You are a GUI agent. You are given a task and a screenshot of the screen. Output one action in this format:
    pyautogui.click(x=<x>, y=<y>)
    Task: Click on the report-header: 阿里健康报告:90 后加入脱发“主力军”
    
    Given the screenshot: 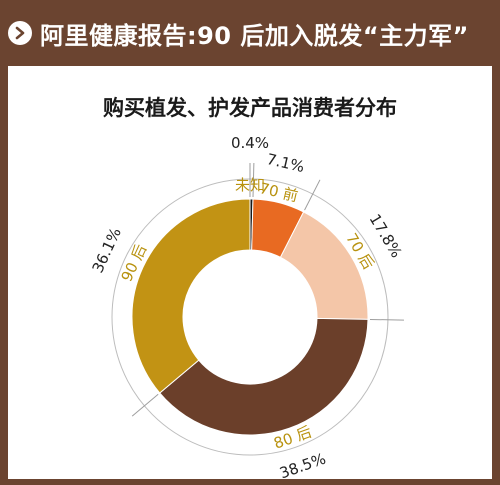 What is the action you would take?
    pyautogui.click(x=250, y=33)
    